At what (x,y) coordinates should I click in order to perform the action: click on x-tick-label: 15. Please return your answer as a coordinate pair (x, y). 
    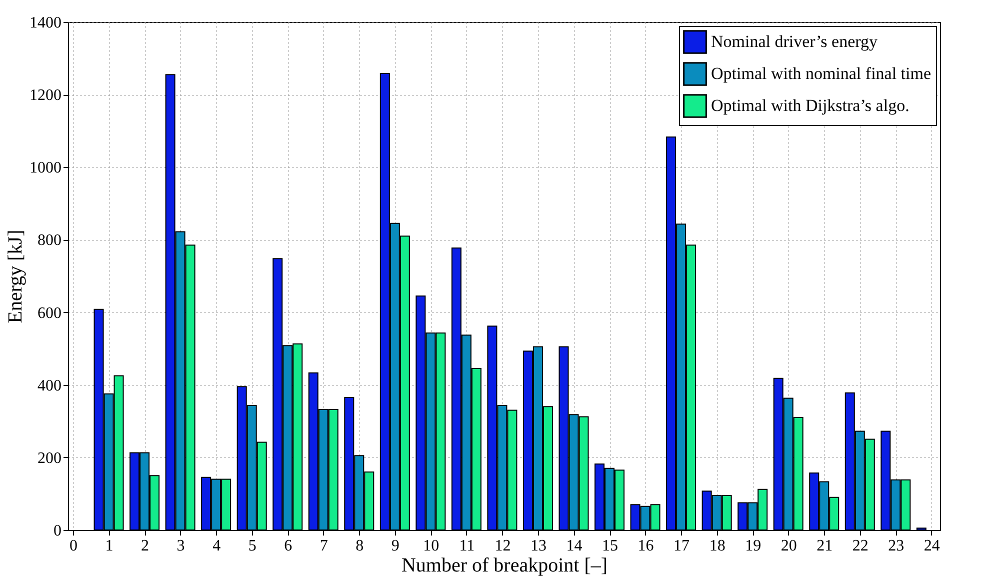
    Looking at the image, I should click on (610, 546).